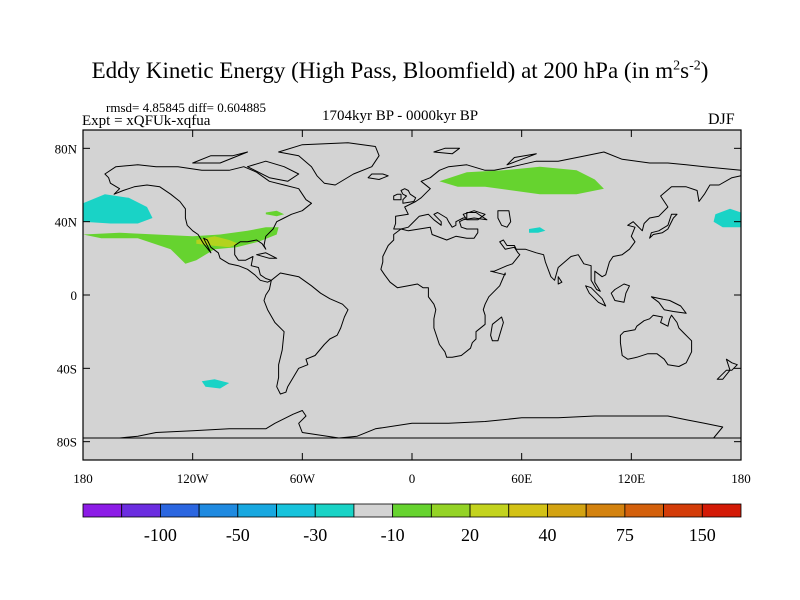  What do you see at coordinates (186, 107) in the screenshot?
I see `stats-line: rmsd= 4.85845 diff= 0.604885` at bounding box center [186, 107].